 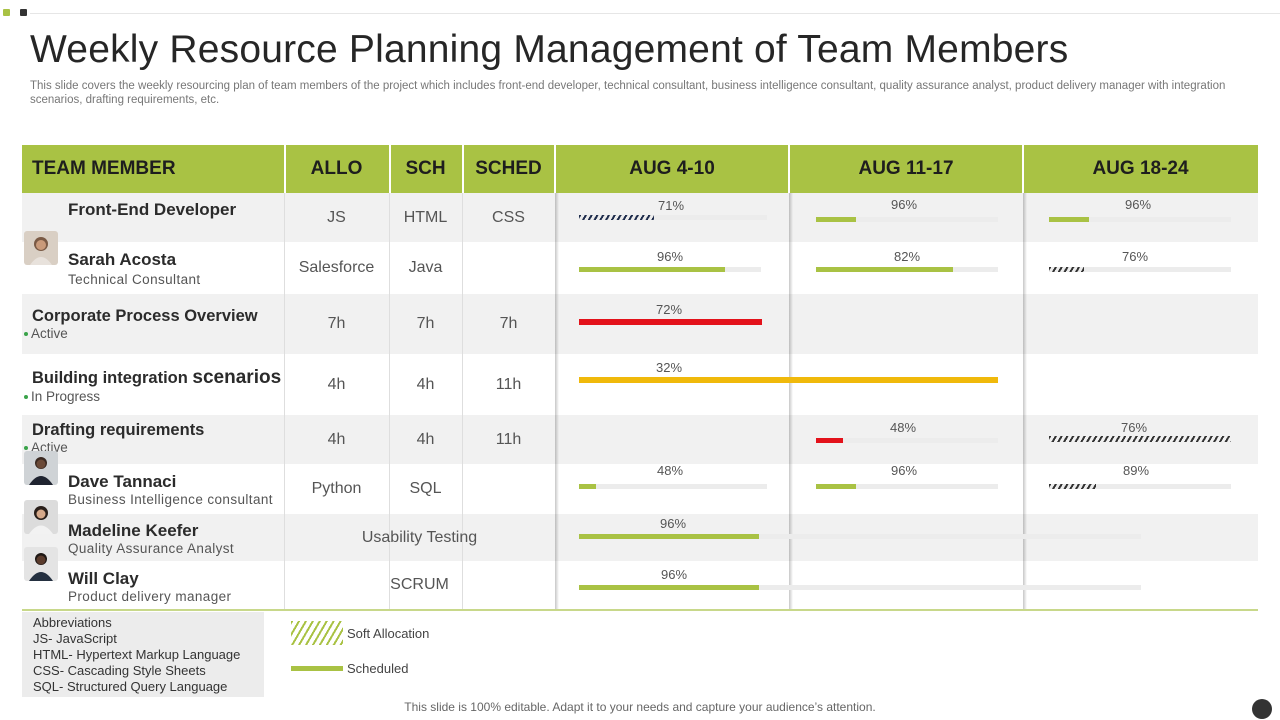 I want to click on week-1-percent: 96%, so click(x=670, y=256).